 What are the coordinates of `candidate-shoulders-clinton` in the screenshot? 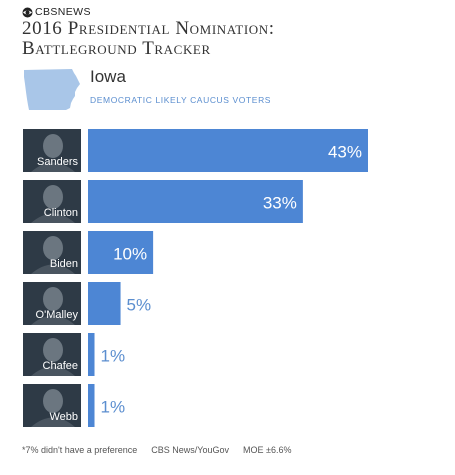 It's located at (53, 218).